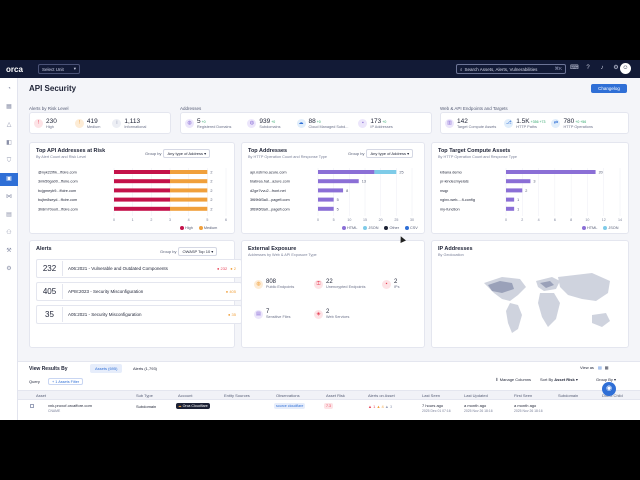 This screenshot has width=640, height=480. What do you see at coordinates (9, 107) in the screenshot?
I see `sidebar-inventory-icon: ▦` at bounding box center [9, 107].